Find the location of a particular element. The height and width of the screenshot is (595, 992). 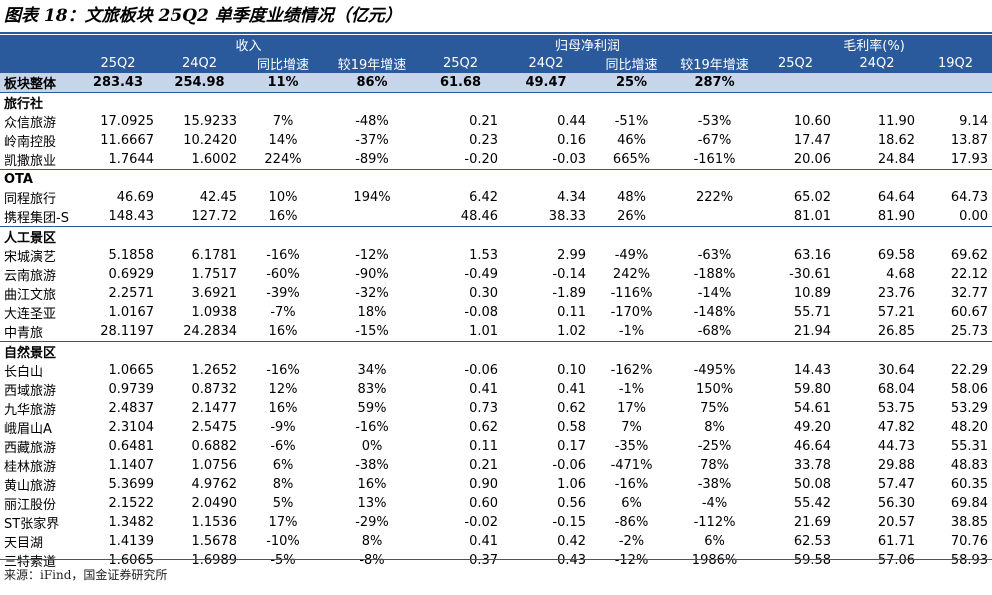

value-cell: 44.73 is located at coordinates (896, 447).